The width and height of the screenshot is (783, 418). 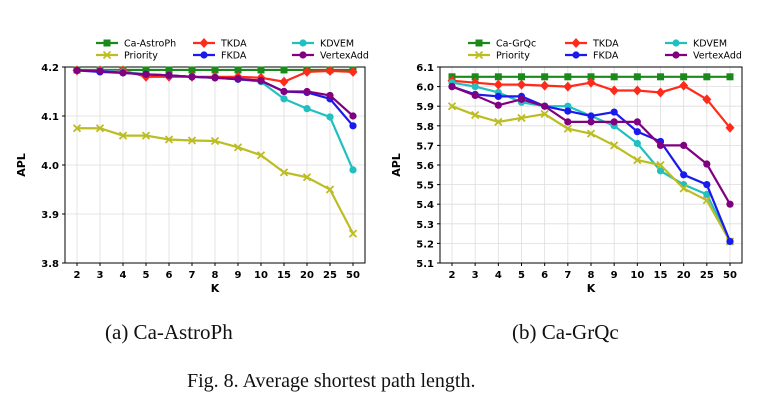 What do you see at coordinates (614, 275) in the screenshot?
I see `chart-b-xtick-label-7: 9` at bounding box center [614, 275].